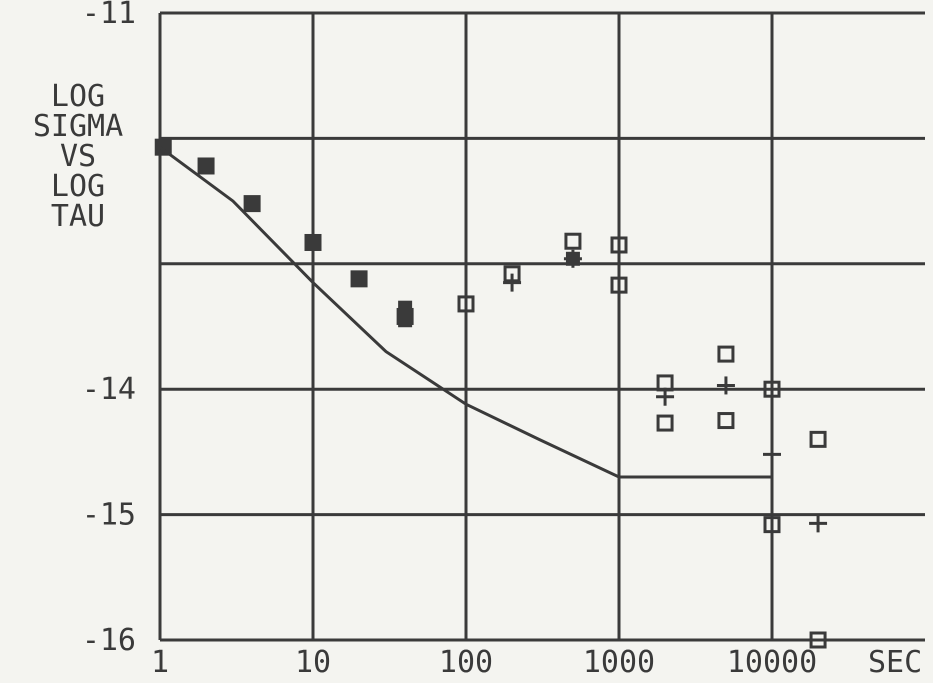 The image size is (933, 683). I want to click on y-tick-label: -16, so click(109, 640).